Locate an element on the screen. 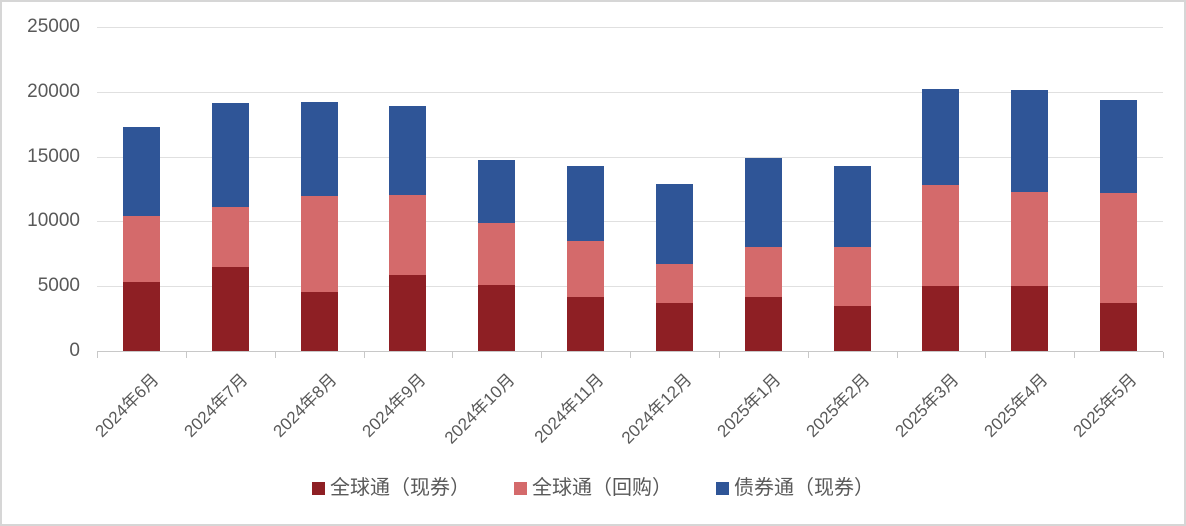 This screenshot has height=526, width=1186. x-axis-category-label: 2024年8月 is located at coordinates (305, 405).